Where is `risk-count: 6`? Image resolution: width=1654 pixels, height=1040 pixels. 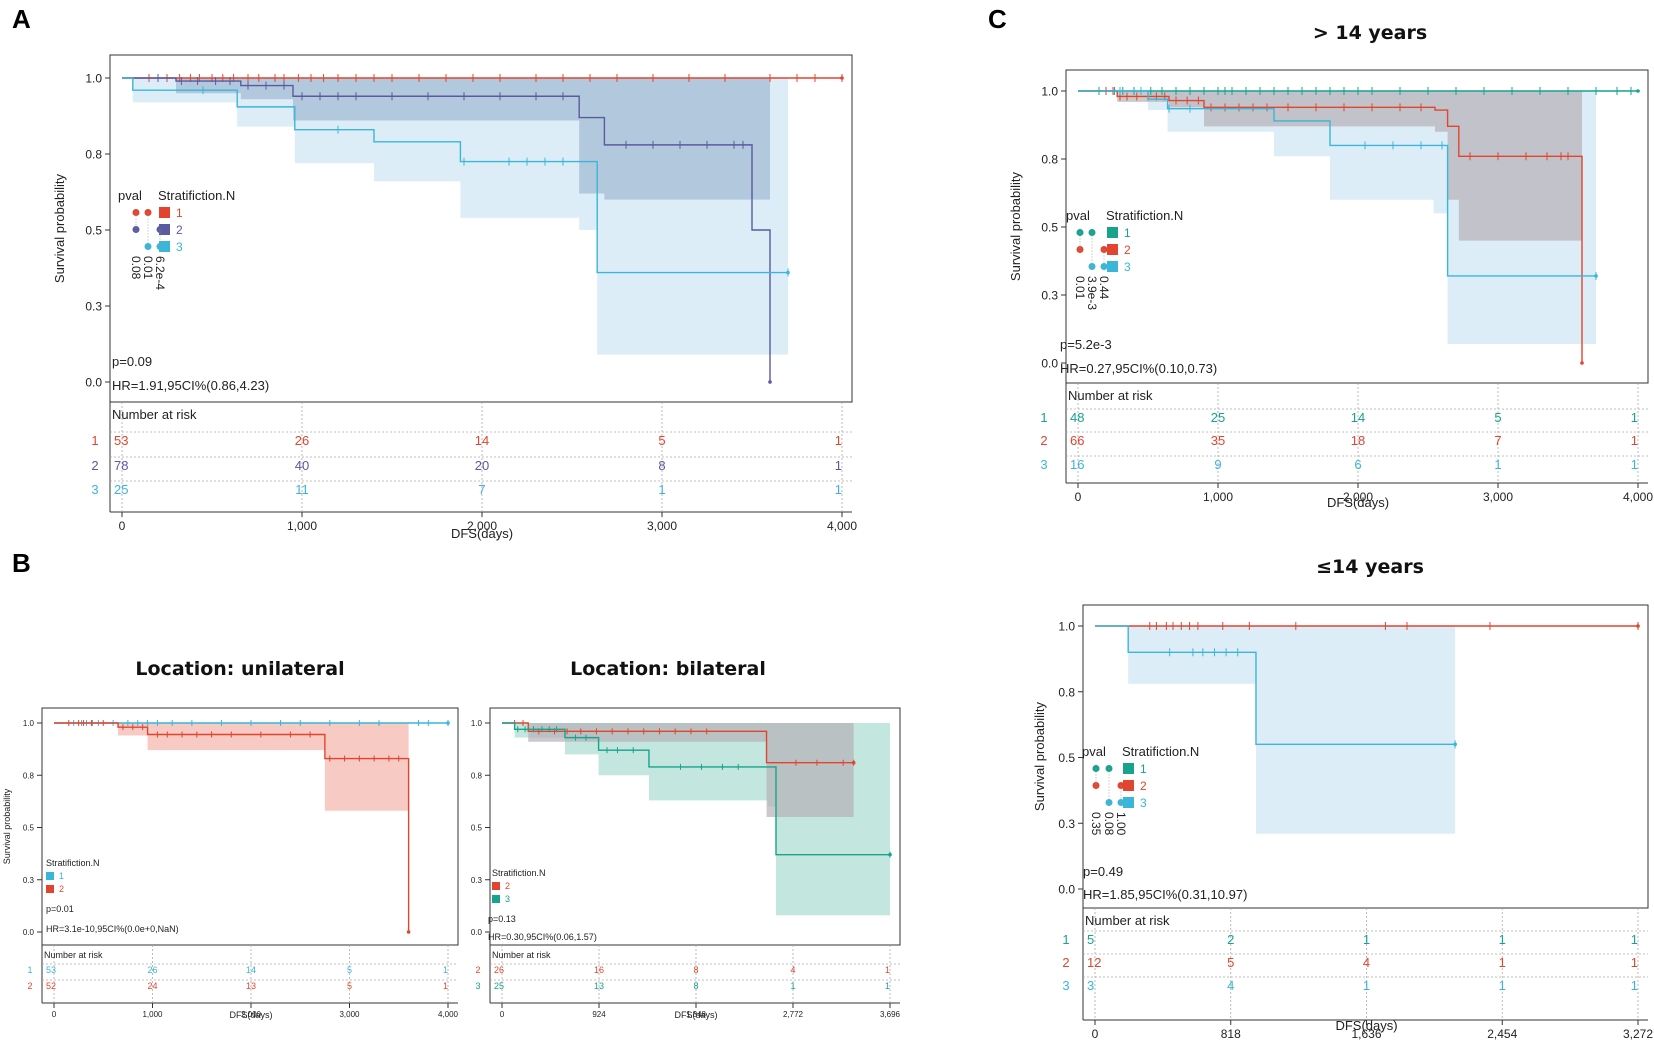
risk-count: 6 is located at coordinates (1357, 464).